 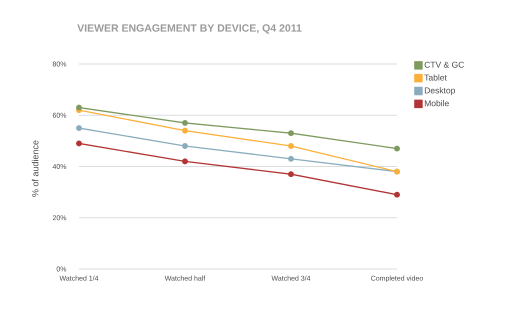 I want to click on legend-label: CTV & GC, so click(x=444, y=65).